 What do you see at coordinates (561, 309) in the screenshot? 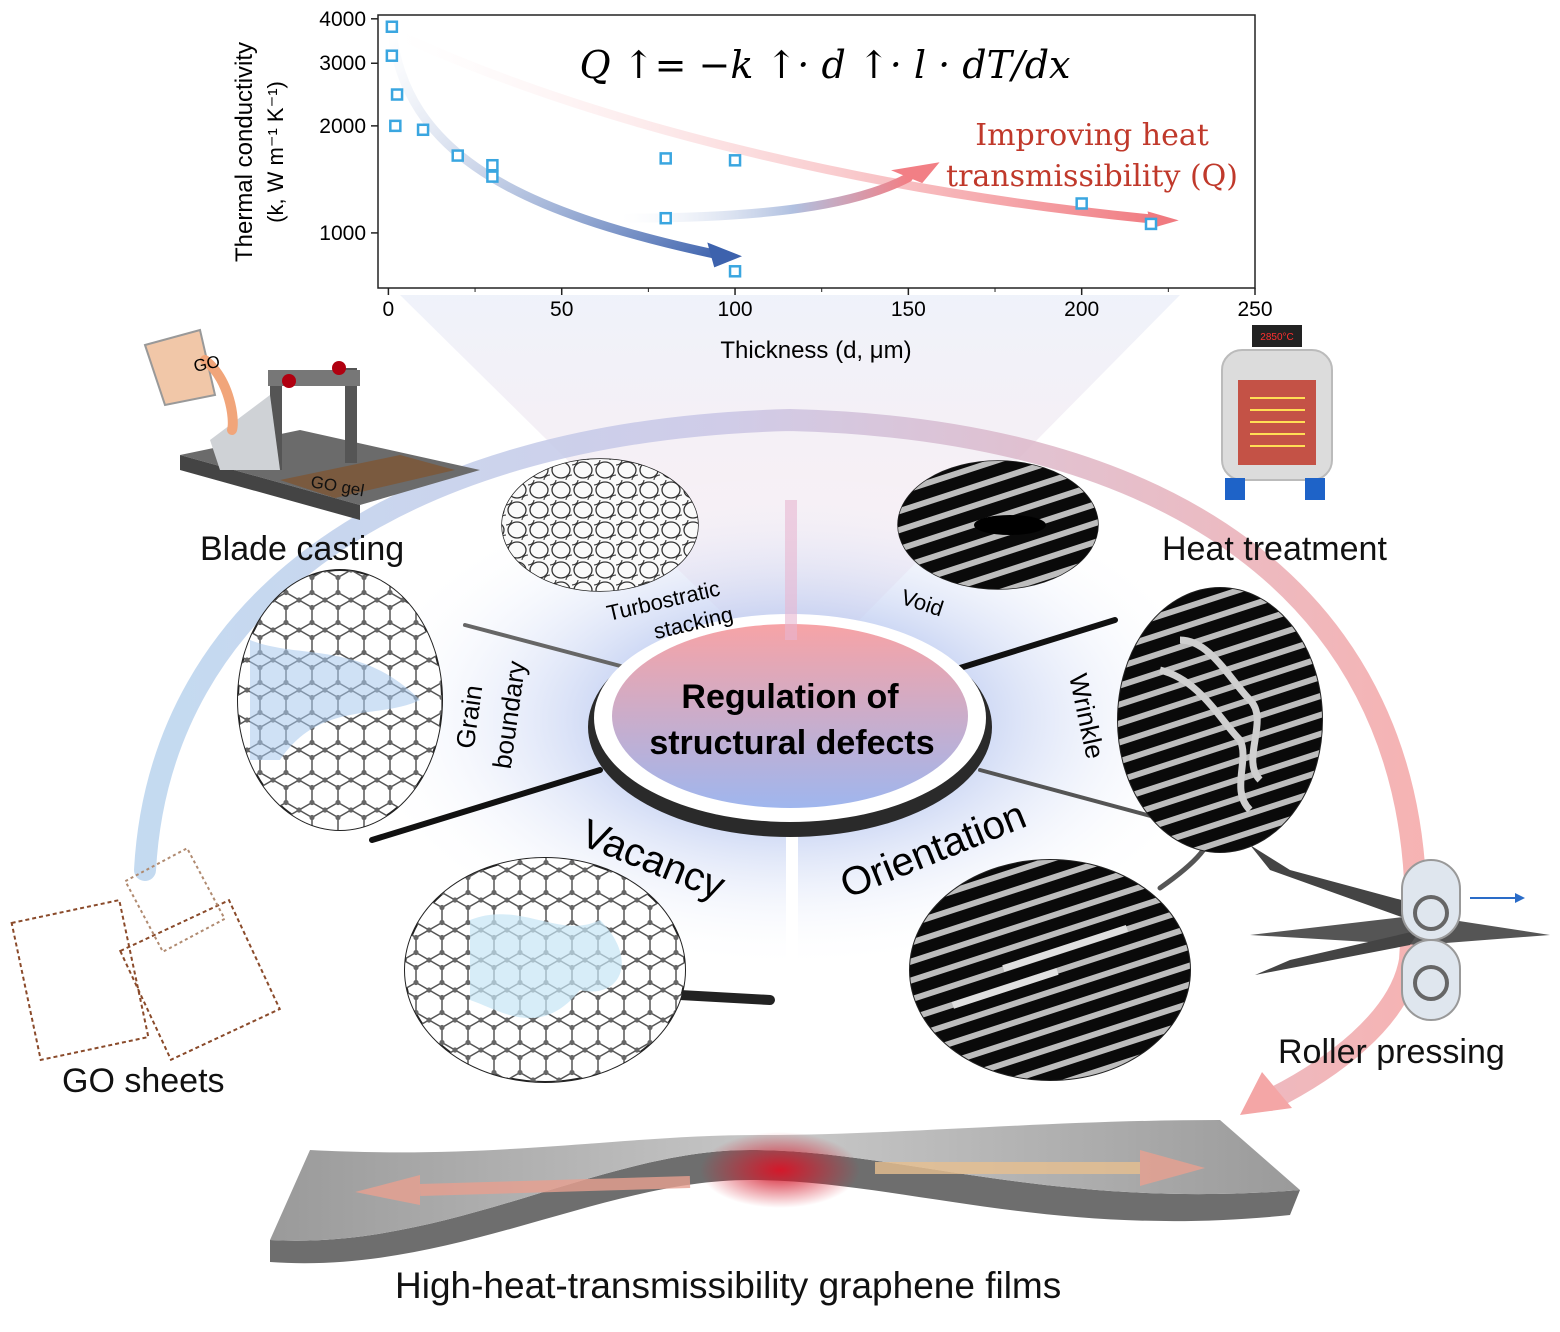
I see `x-tick-label: 50` at bounding box center [561, 309].